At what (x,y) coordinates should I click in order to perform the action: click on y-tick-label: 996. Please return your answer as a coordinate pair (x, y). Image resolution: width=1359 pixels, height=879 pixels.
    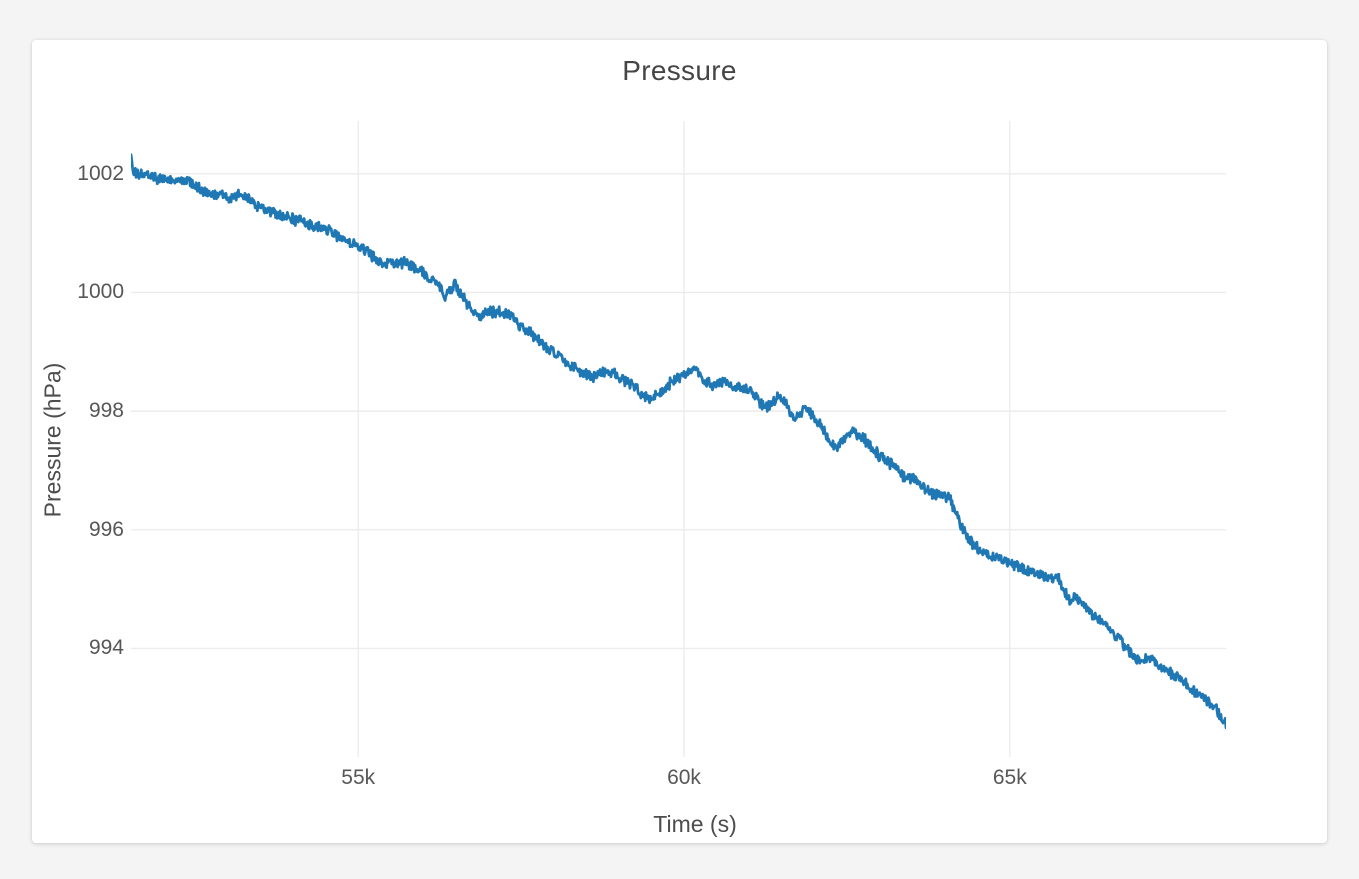
    Looking at the image, I should click on (106, 529).